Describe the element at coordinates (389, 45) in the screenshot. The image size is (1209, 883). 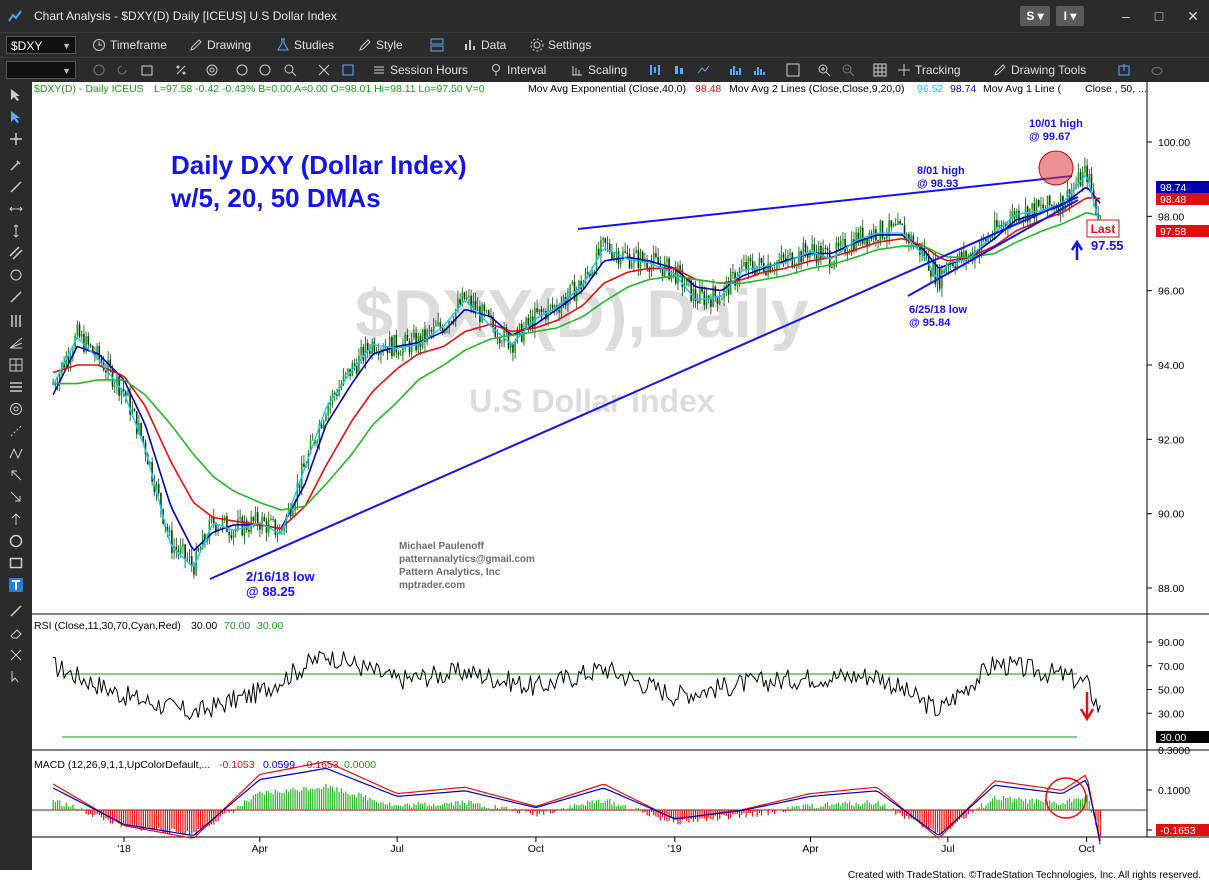
I see `style-menu: Style` at that location.